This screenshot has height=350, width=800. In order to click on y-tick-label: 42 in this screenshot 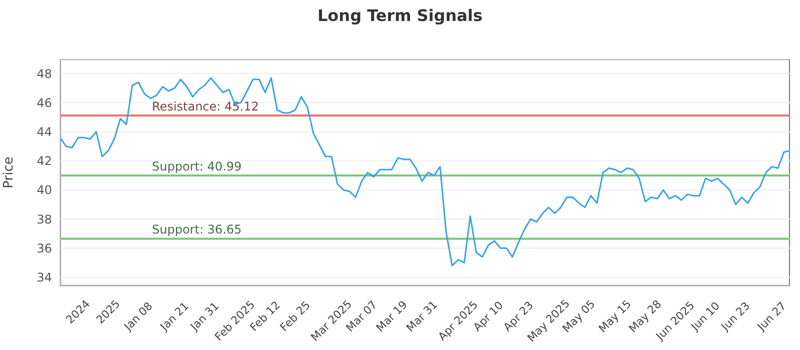, I will do `click(44, 161)`.